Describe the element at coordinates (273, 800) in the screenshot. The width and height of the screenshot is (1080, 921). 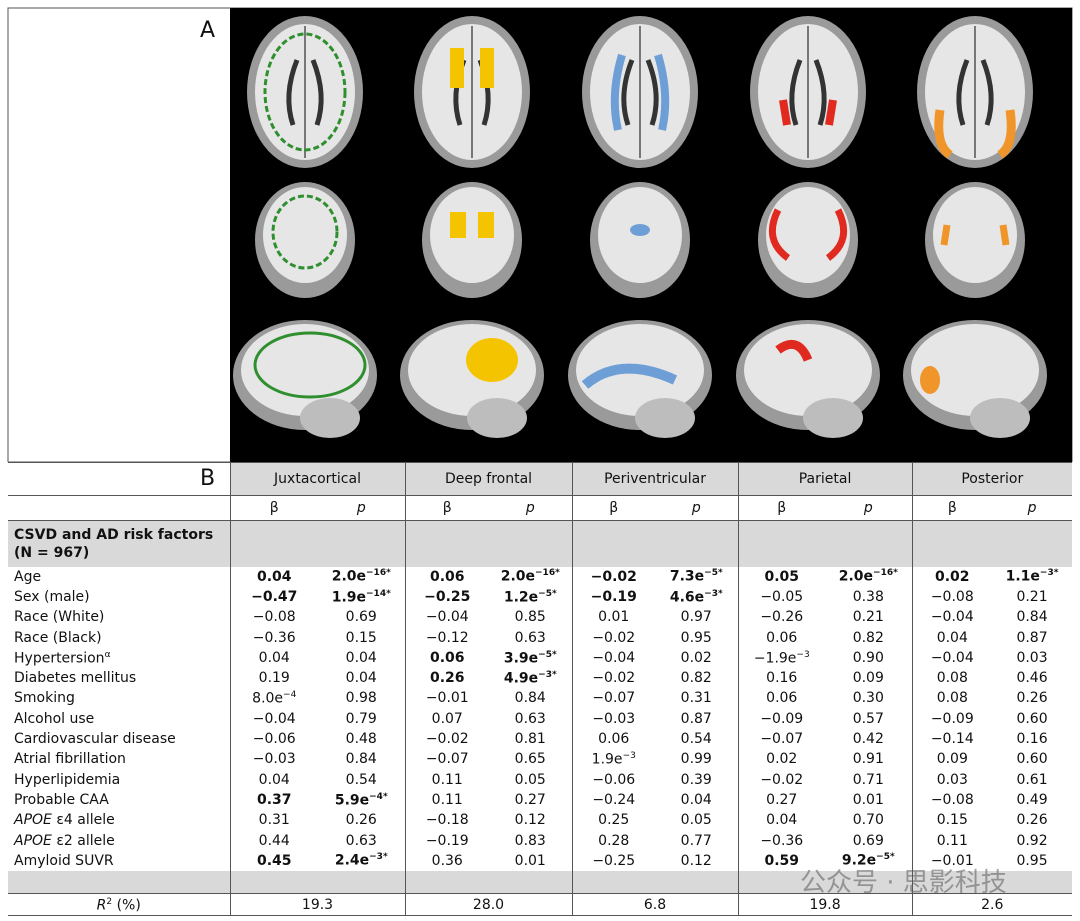
I see `cell: 0.37` at that location.